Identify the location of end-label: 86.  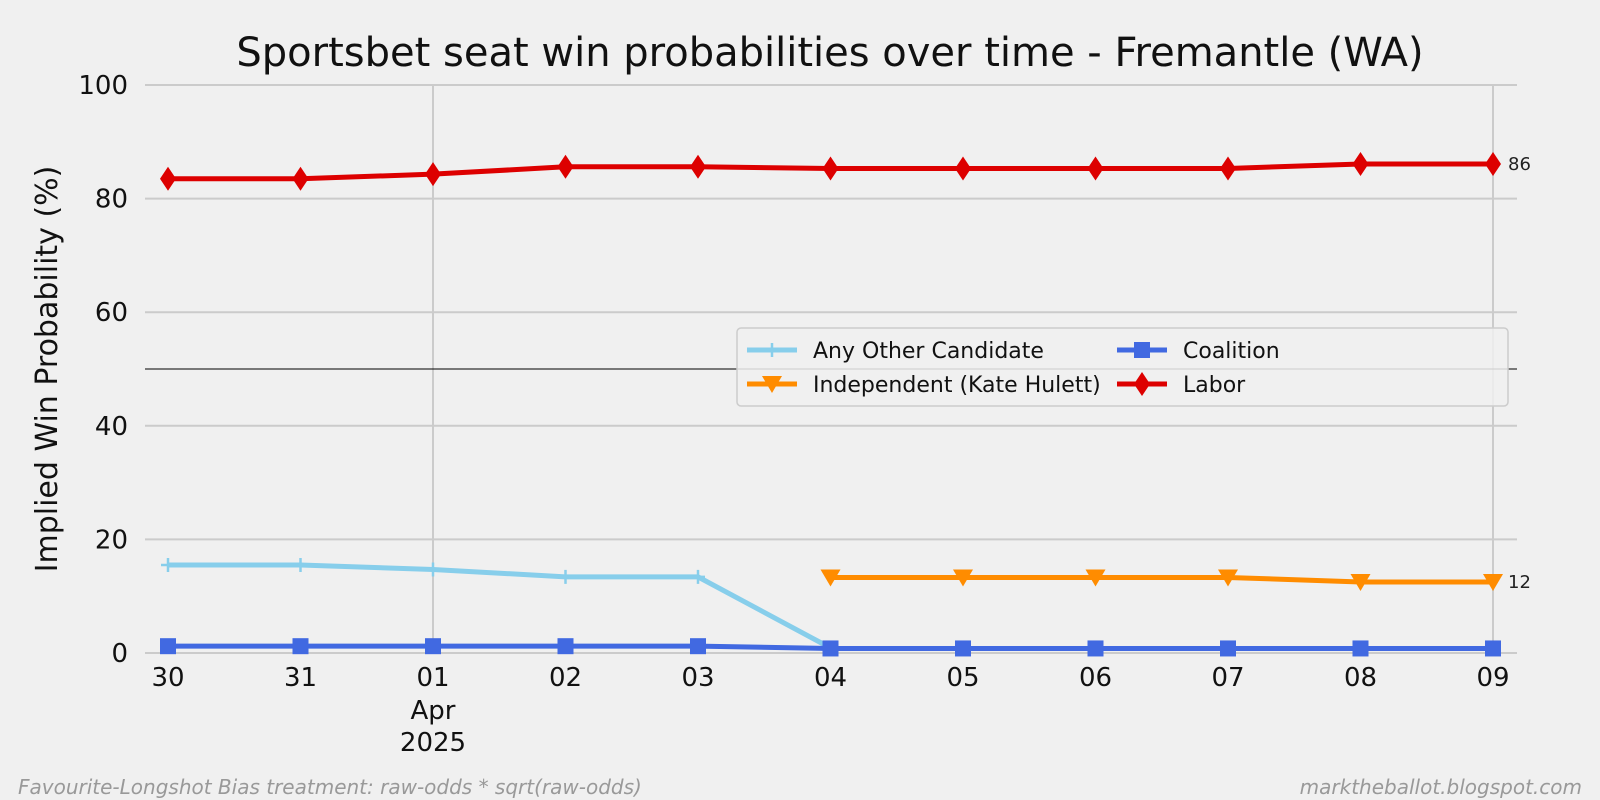
(1519, 164).